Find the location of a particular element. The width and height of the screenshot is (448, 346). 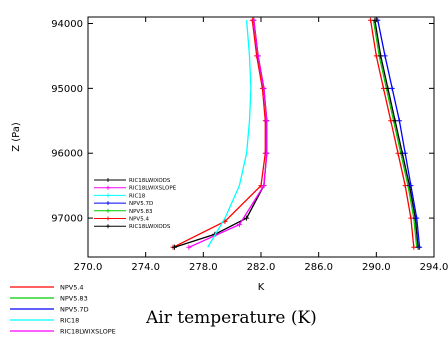

y-tick-label-2: 96000 is located at coordinates (67, 154).